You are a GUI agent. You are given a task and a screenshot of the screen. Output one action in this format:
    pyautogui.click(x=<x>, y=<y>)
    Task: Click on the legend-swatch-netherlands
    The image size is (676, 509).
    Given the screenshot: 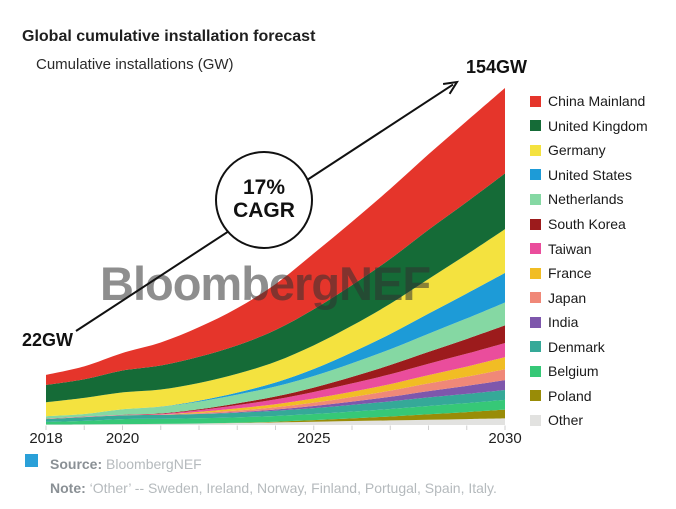 What is the action you would take?
    pyautogui.click(x=535, y=199)
    